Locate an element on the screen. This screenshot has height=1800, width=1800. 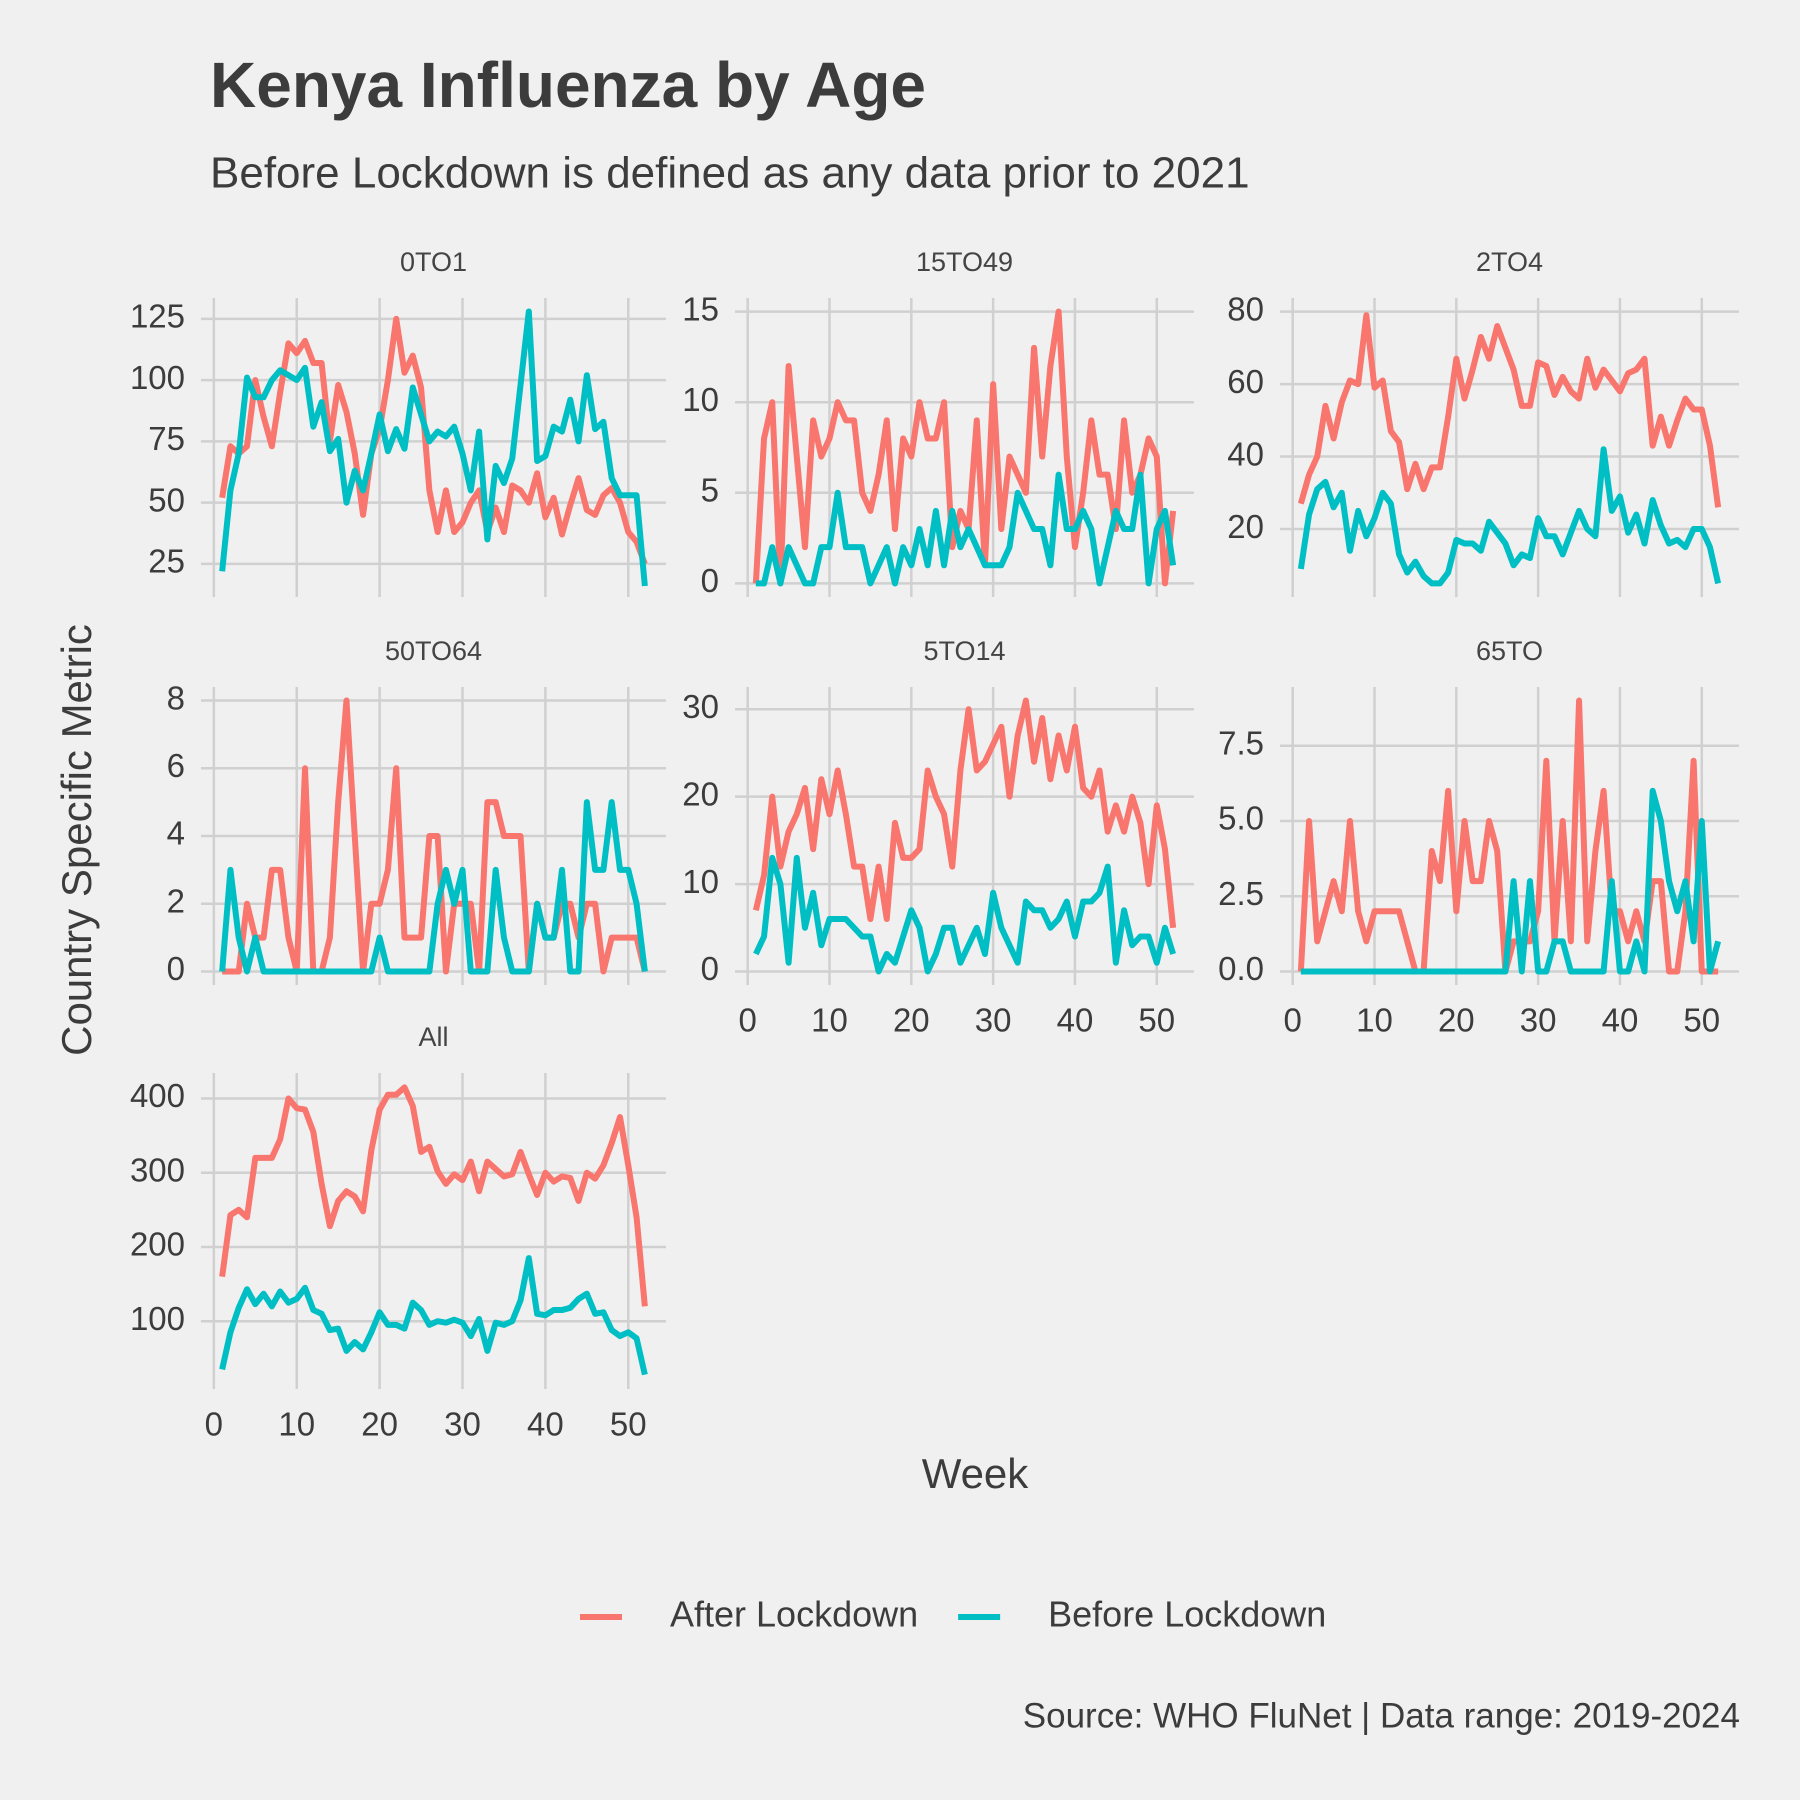
legend-label: After Lockdown is located at coordinates (794, 1614).